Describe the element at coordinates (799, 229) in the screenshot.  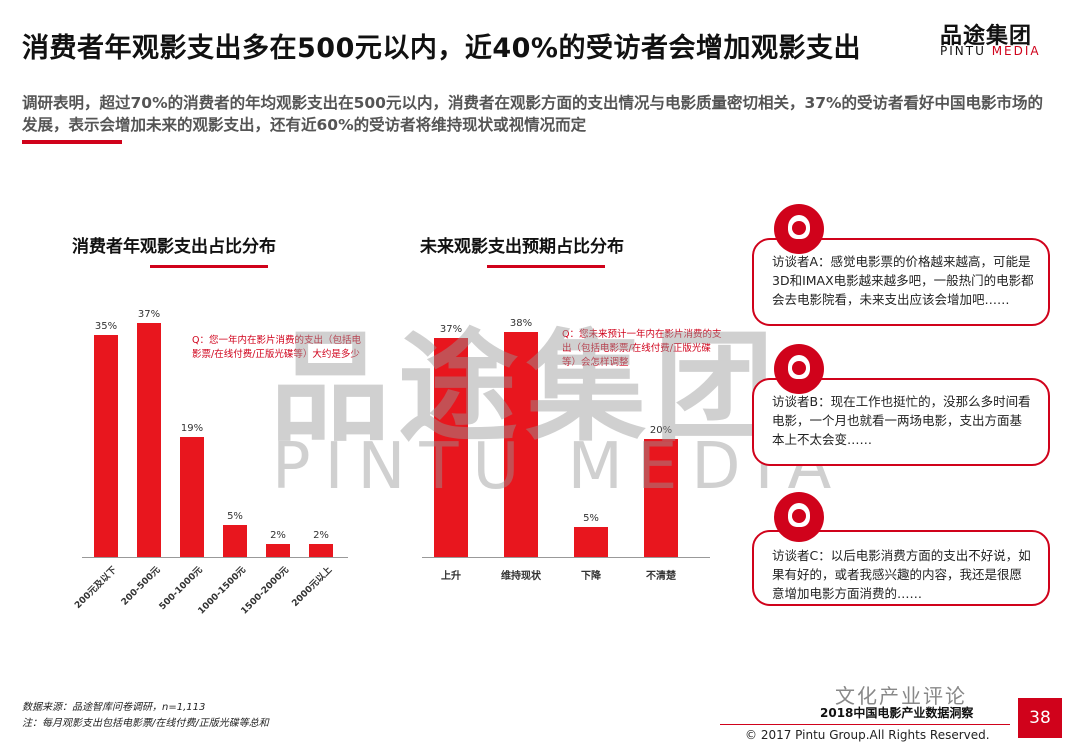
I see `woman-avatar-icon` at that location.